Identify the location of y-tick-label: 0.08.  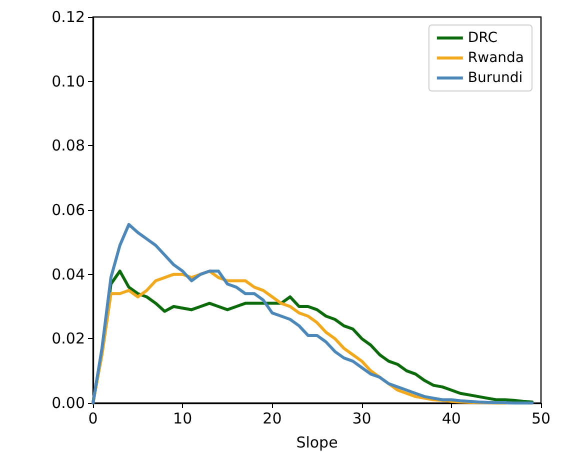
(68, 145).